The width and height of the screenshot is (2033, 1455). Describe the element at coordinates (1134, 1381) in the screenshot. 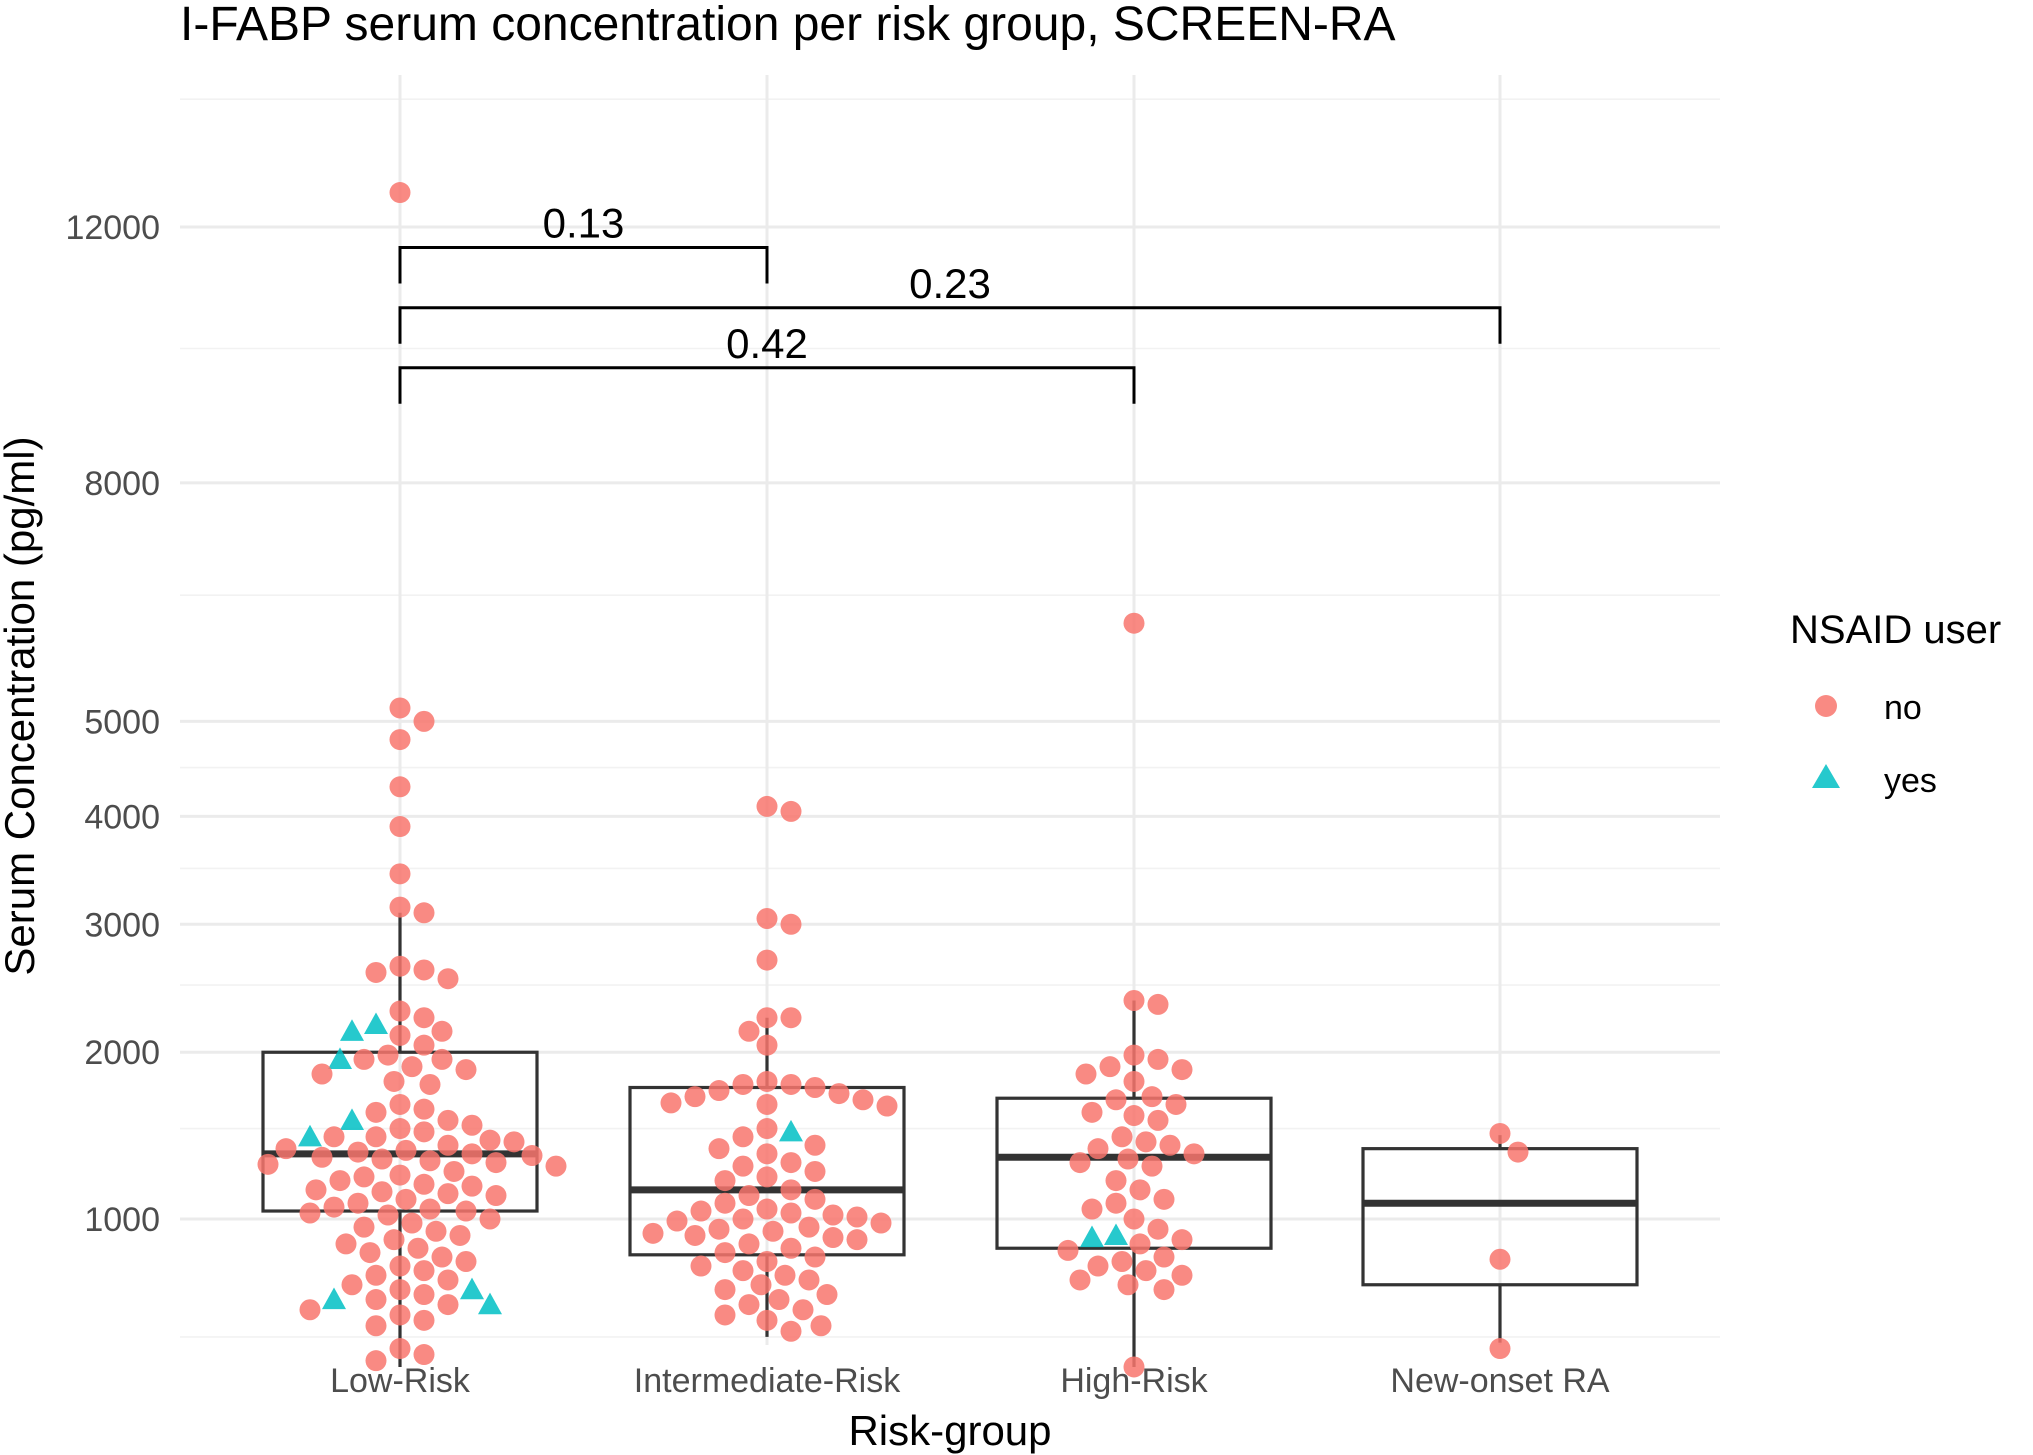

I see `x-tick-label: High-Risk` at that location.